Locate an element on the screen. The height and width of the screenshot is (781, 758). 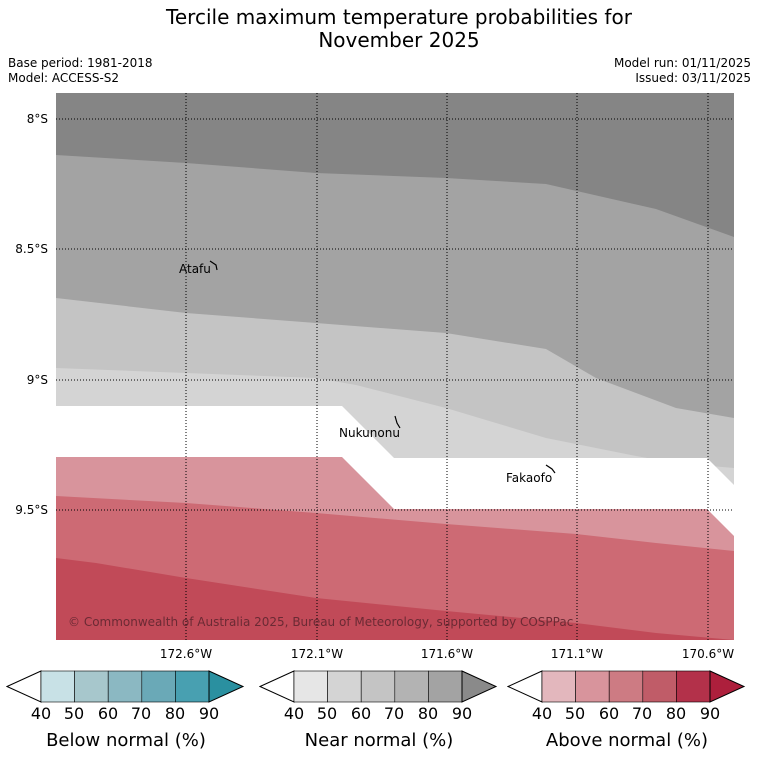
issued-date: Issued: 03/11/2025 is located at coordinates (693, 78).